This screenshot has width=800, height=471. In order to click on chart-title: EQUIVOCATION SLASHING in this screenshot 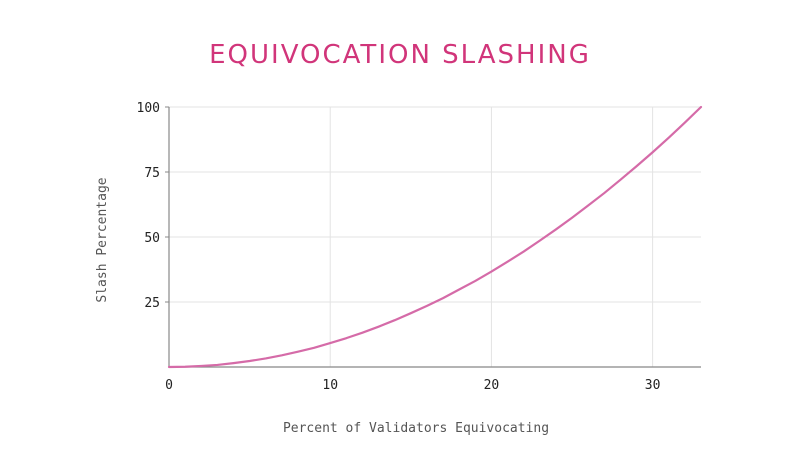, I will do `click(400, 55)`.